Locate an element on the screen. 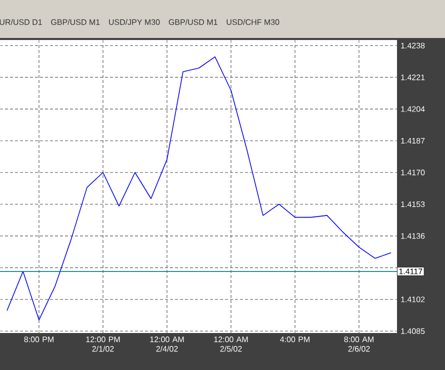 The height and width of the screenshot is (370, 445). x-tick-label: 12:00 PM 2/1/02 is located at coordinates (103, 344).